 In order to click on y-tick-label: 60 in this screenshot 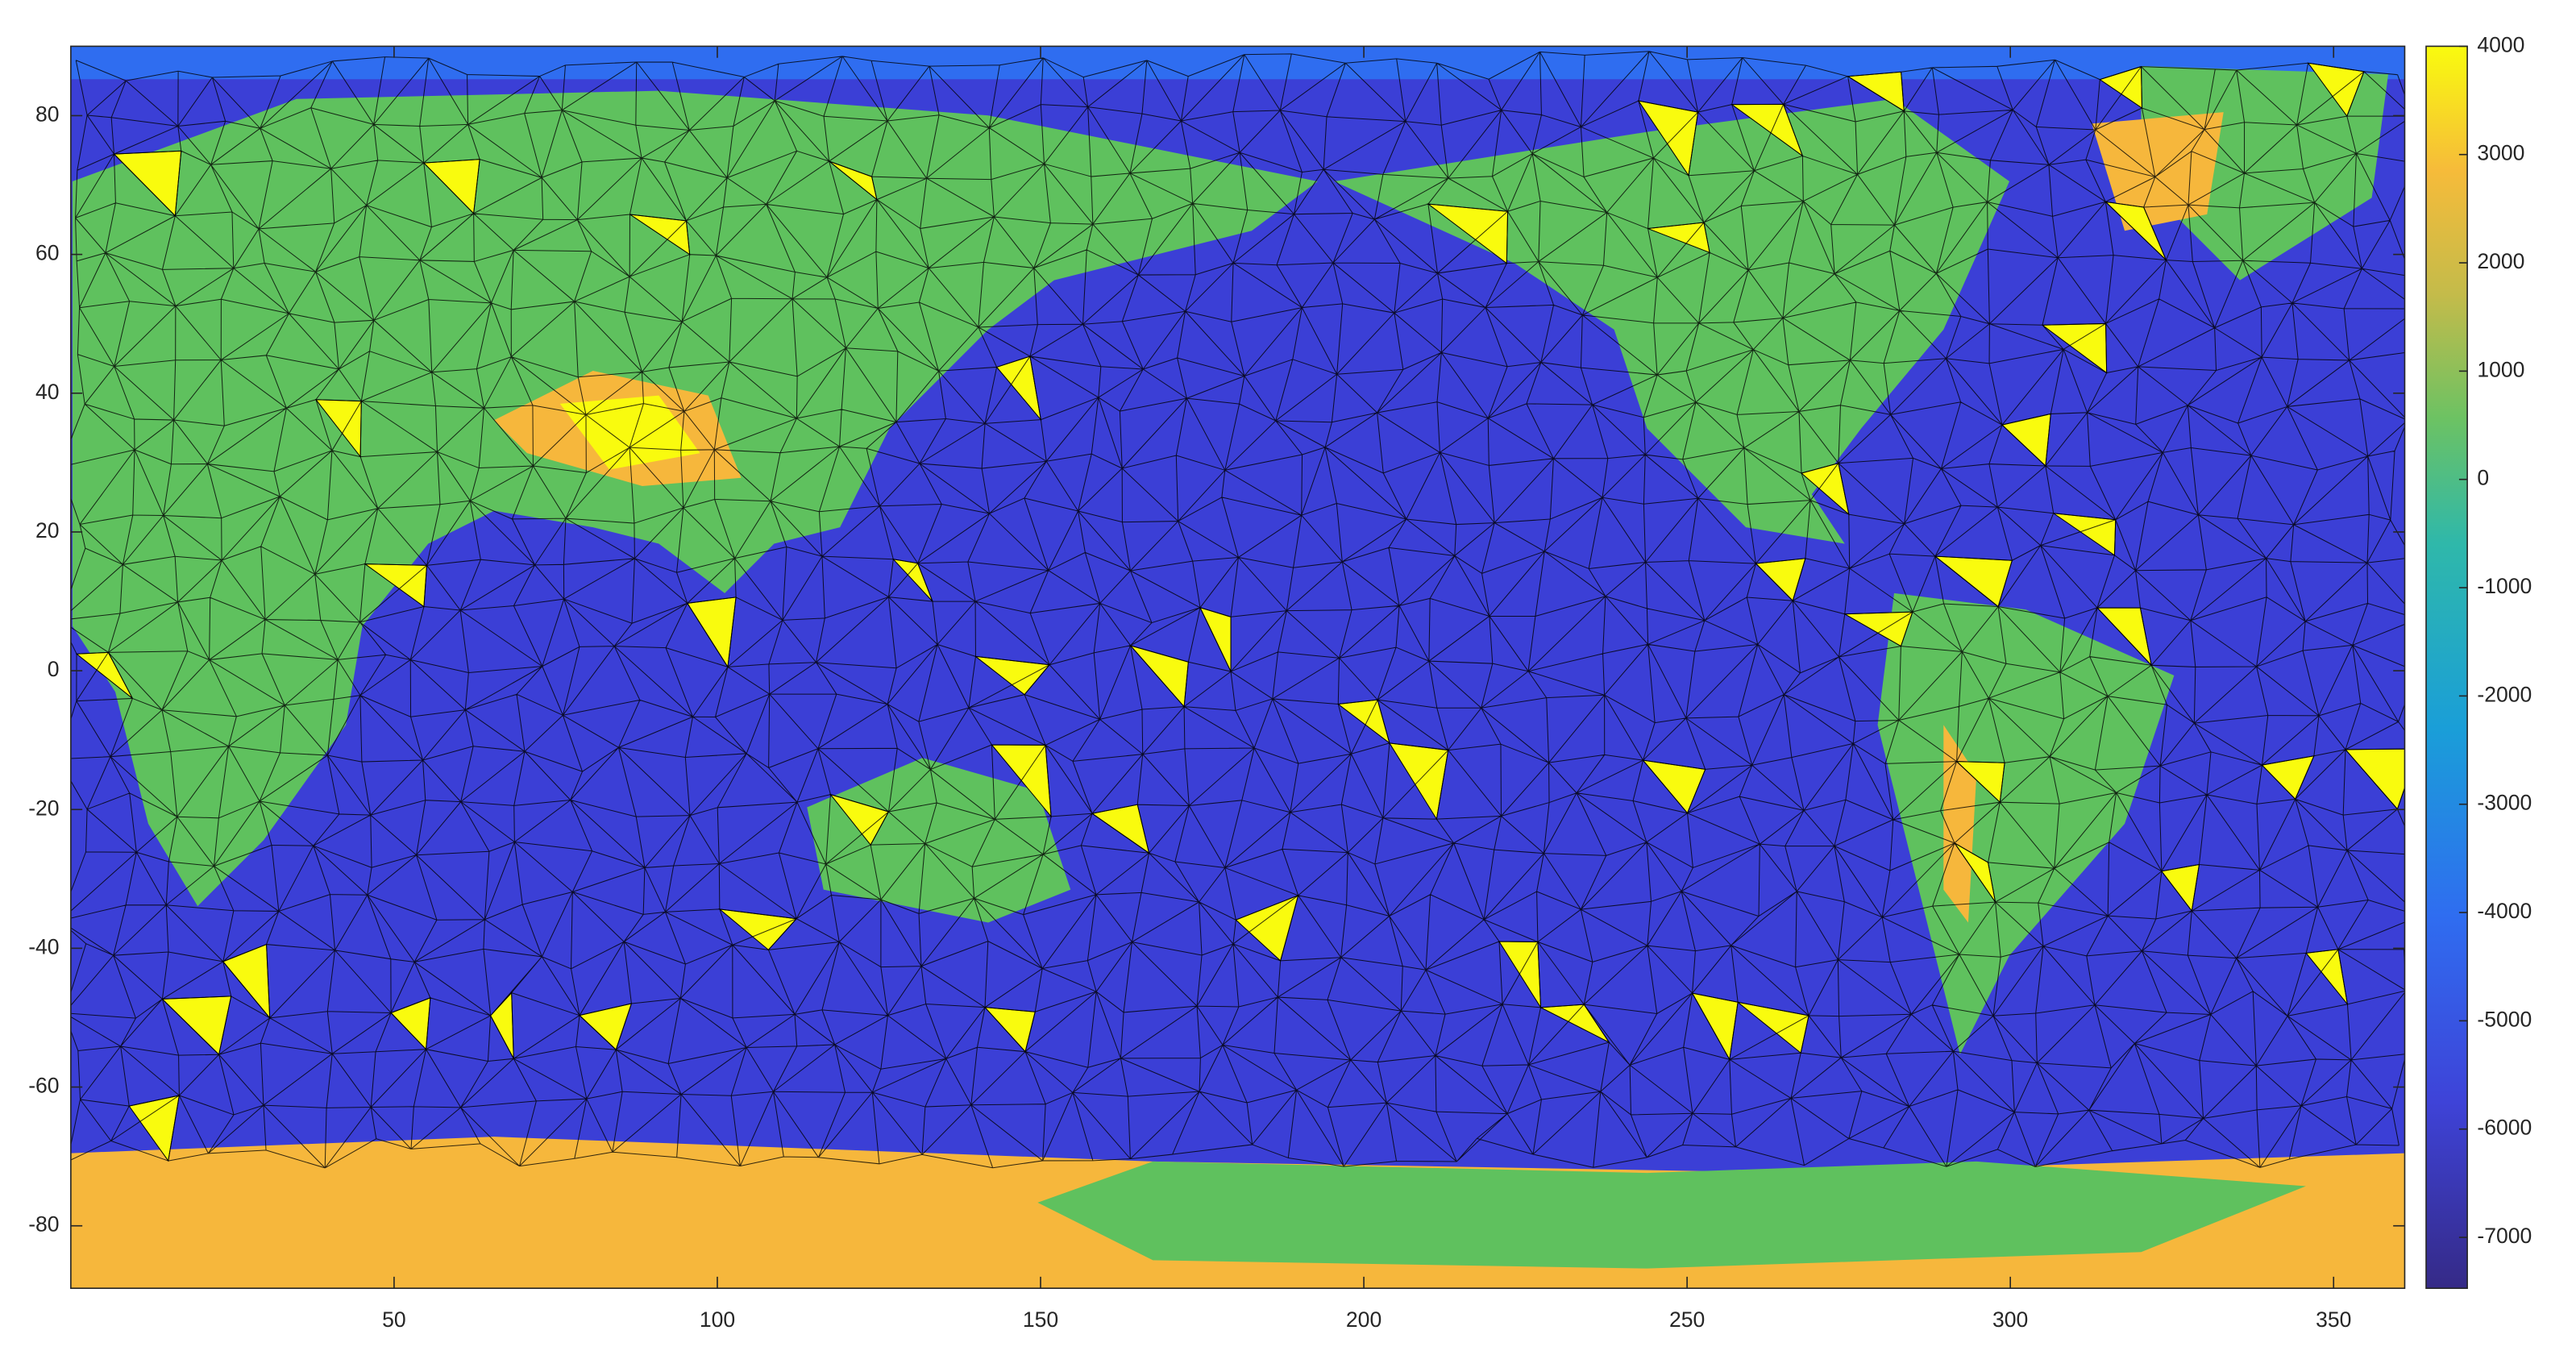, I will do `click(47, 253)`.